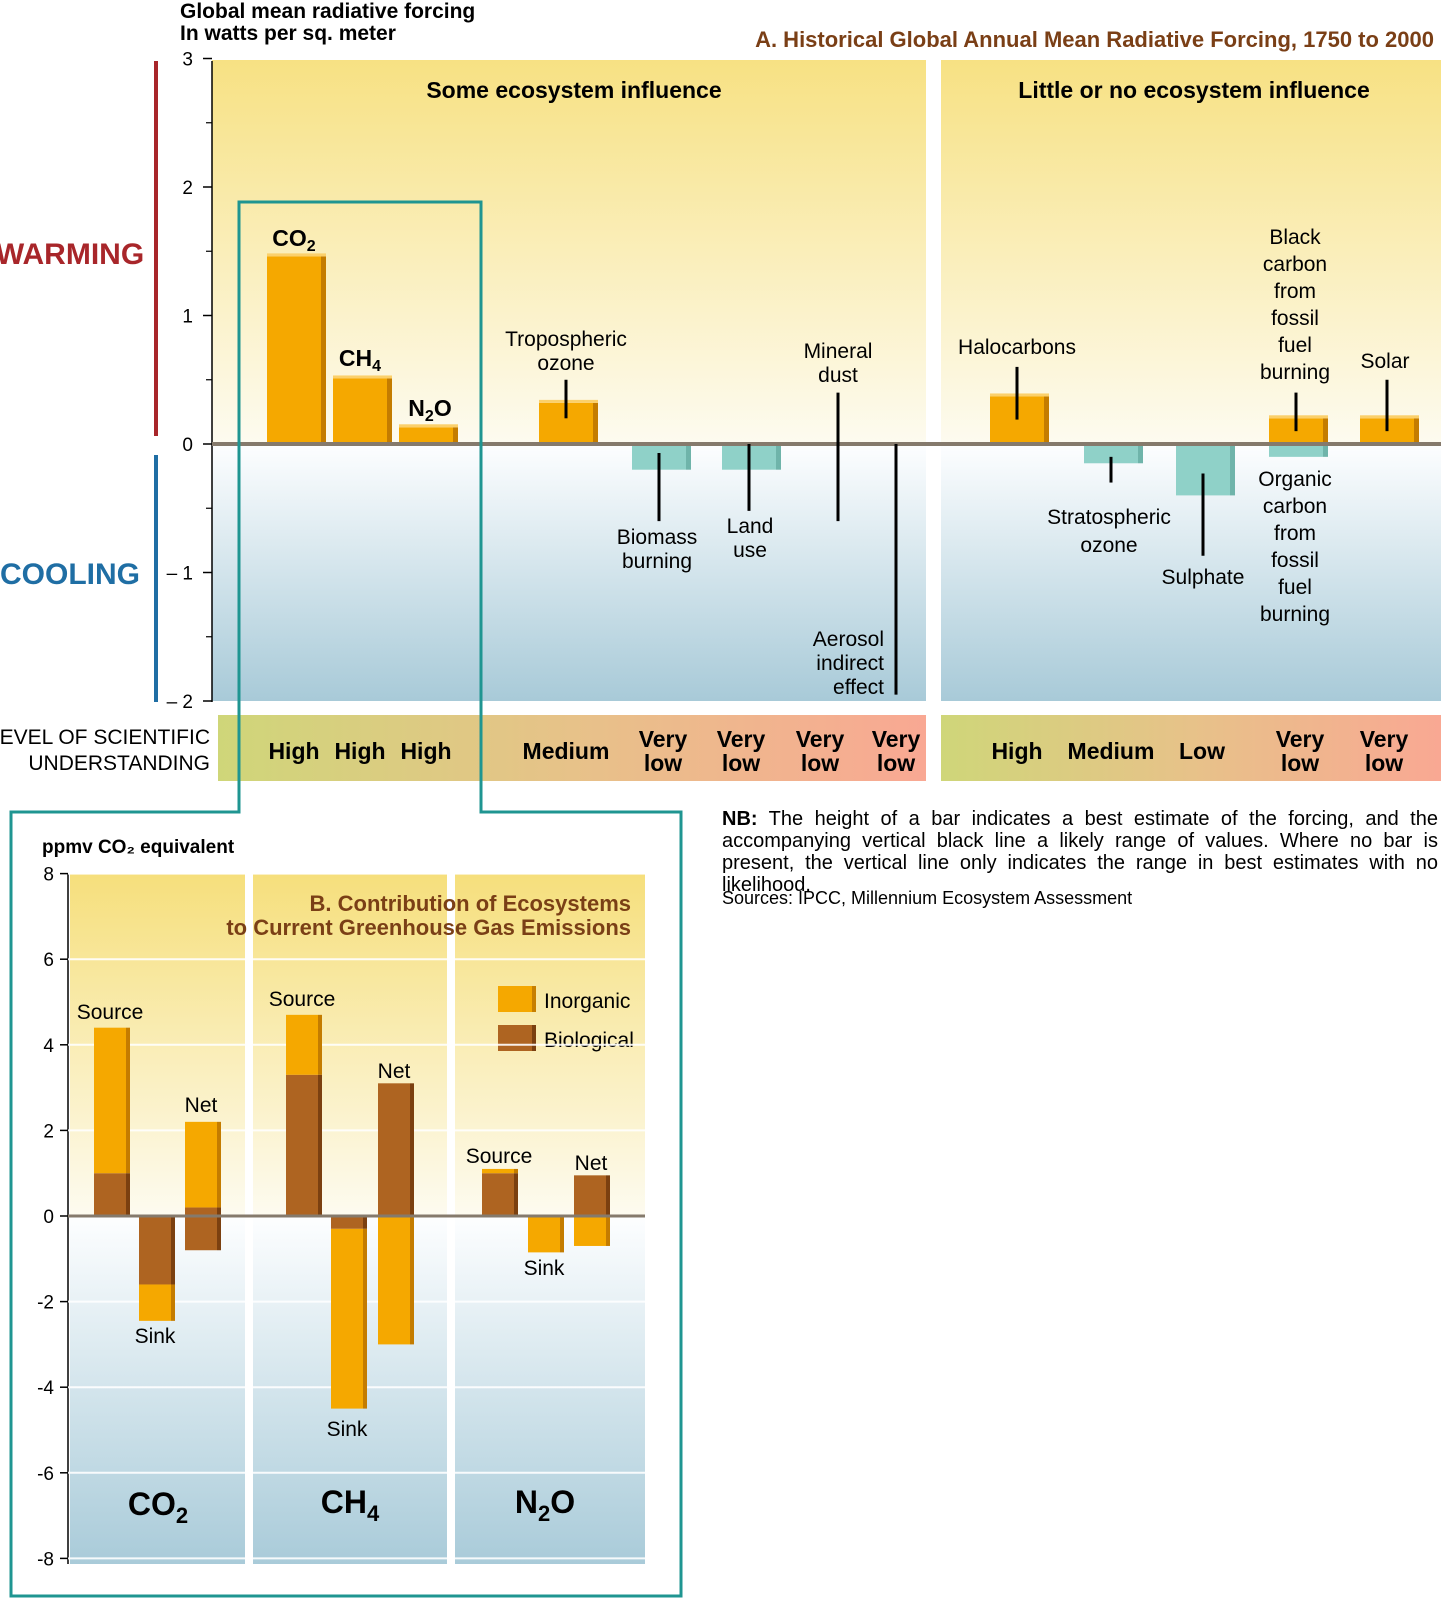  What do you see at coordinates (569, 252) in the screenshot?
I see `panel-a-left-warm-bg` at bounding box center [569, 252].